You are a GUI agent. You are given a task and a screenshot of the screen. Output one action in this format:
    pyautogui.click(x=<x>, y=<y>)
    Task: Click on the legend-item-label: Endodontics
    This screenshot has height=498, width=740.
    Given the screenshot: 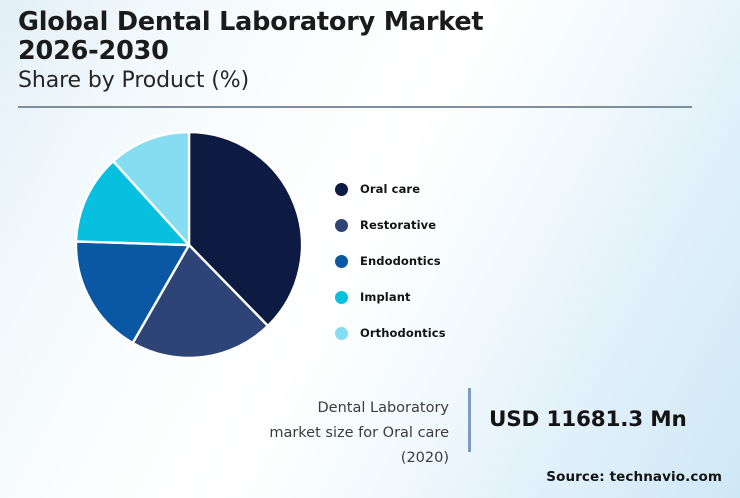 What is the action you would take?
    pyautogui.click(x=400, y=261)
    